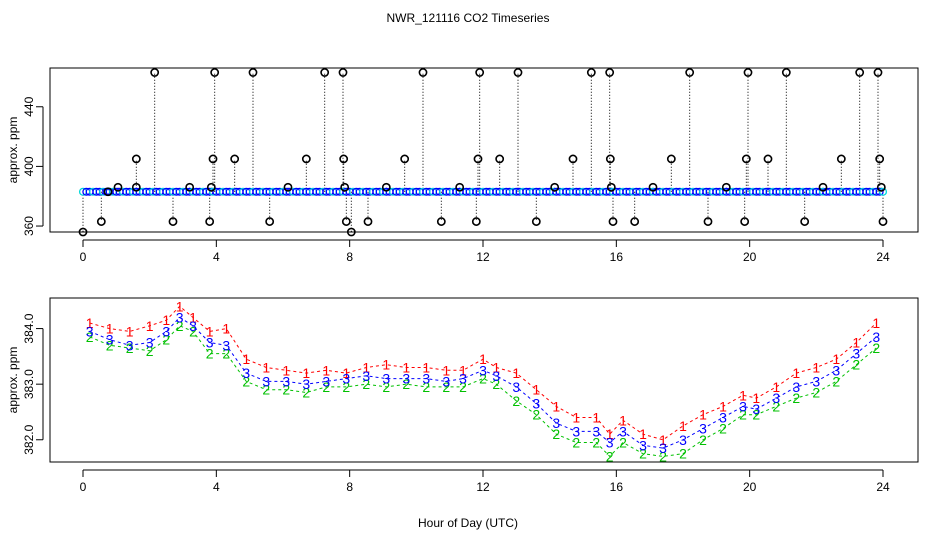 This screenshot has height=540, width=936. I want to click on series-1-marker-16: 1, so click(386, 365).